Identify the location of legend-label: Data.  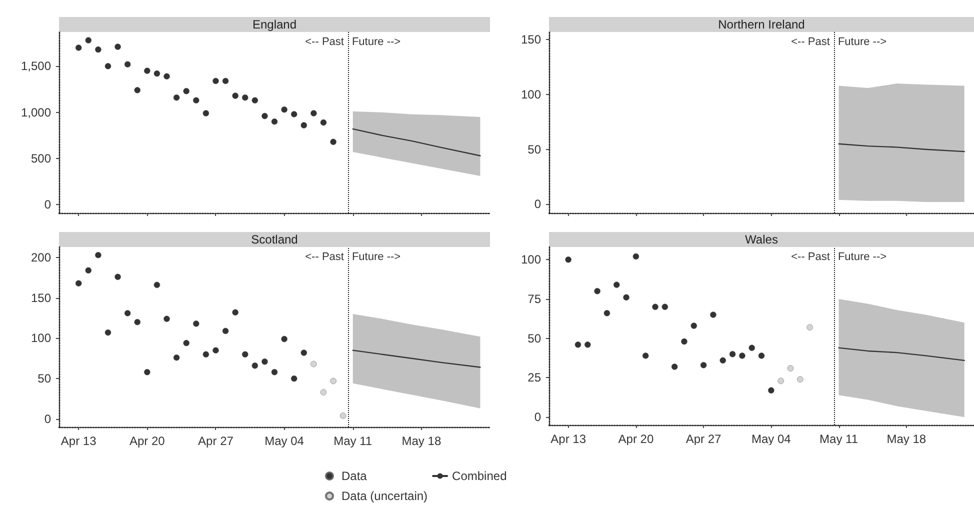
(355, 476).